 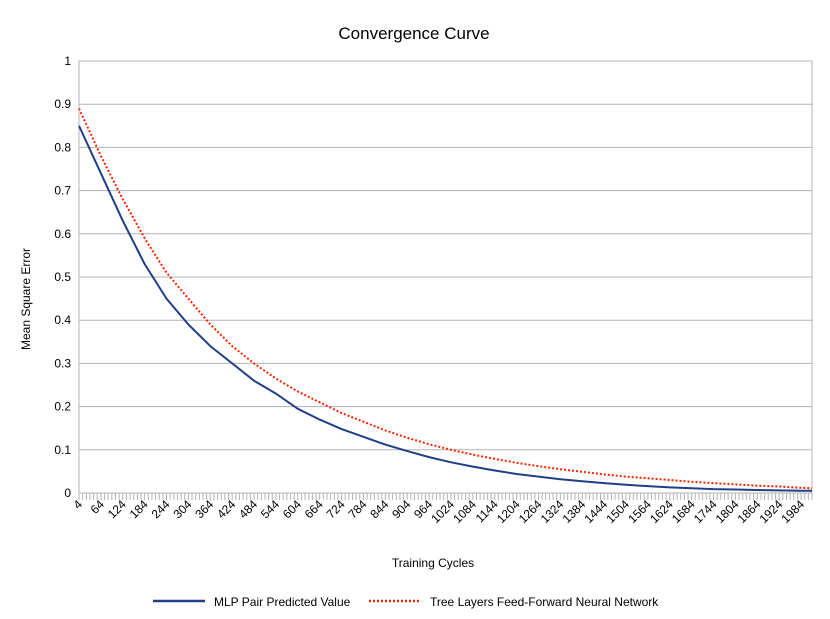 I want to click on x-tick-label: 1804, so click(x=727, y=511).